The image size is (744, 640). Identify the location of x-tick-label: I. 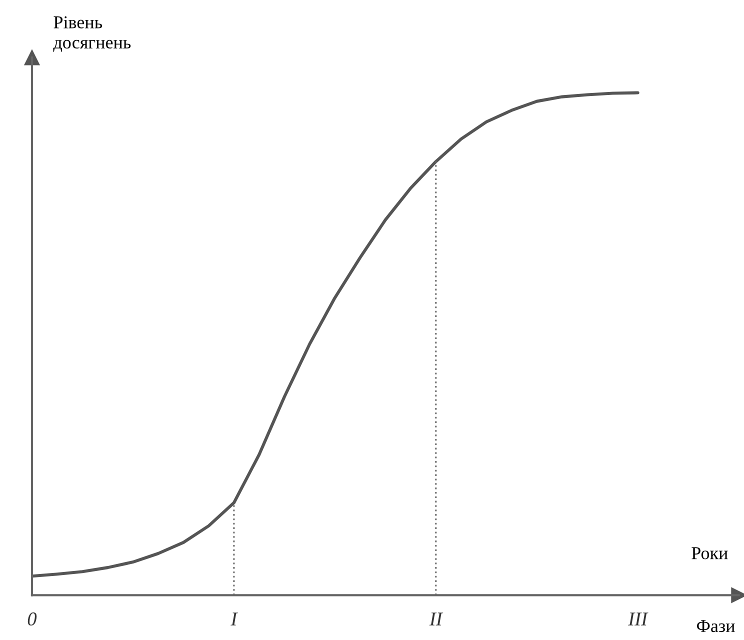
(234, 619).